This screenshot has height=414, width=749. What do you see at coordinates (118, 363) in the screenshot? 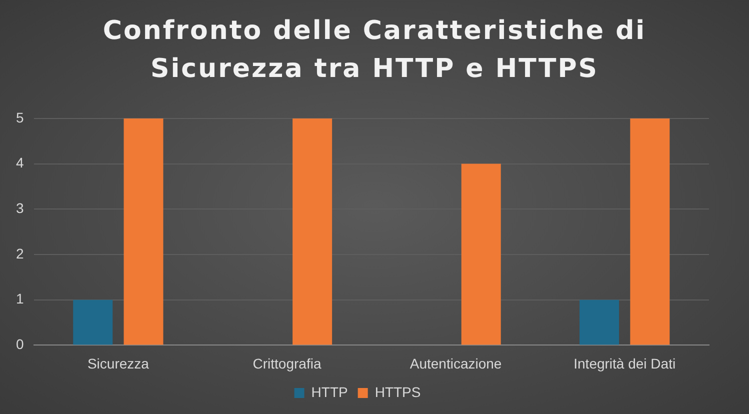
I see `x-tick-label: Sicurezza` at bounding box center [118, 363].